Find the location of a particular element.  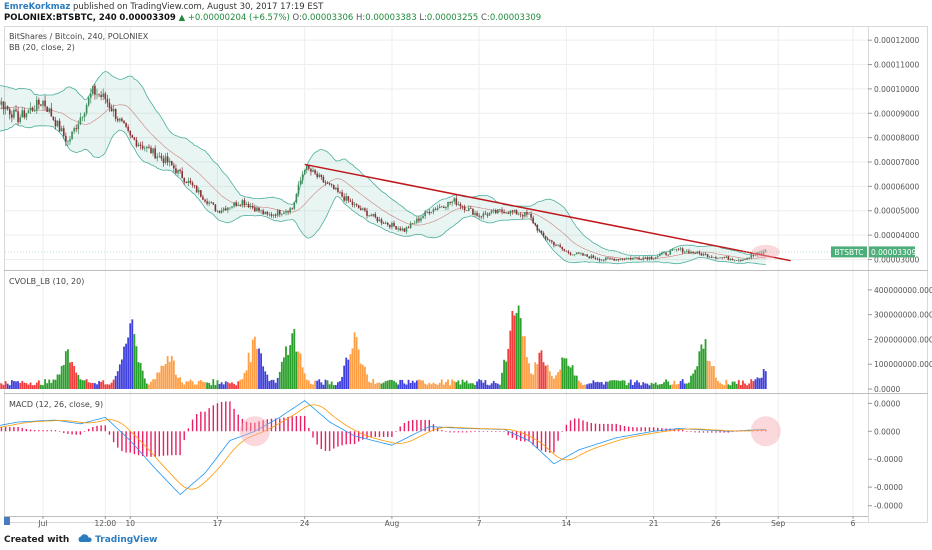

time-tick-label: 26 is located at coordinates (716, 523).